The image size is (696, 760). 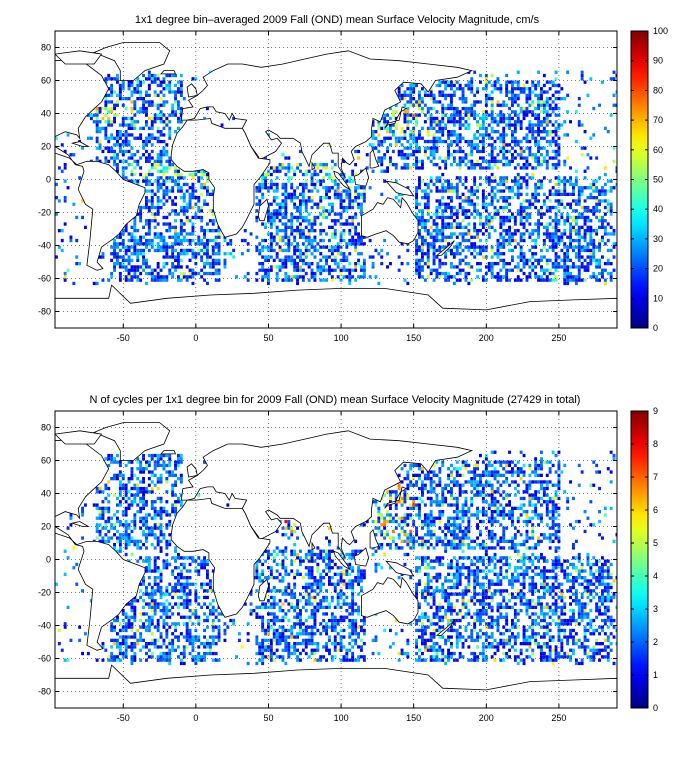 What do you see at coordinates (658, 90) in the screenshot?
I see `colorbar-tick-label: 80` at bounding box center [658, 90].